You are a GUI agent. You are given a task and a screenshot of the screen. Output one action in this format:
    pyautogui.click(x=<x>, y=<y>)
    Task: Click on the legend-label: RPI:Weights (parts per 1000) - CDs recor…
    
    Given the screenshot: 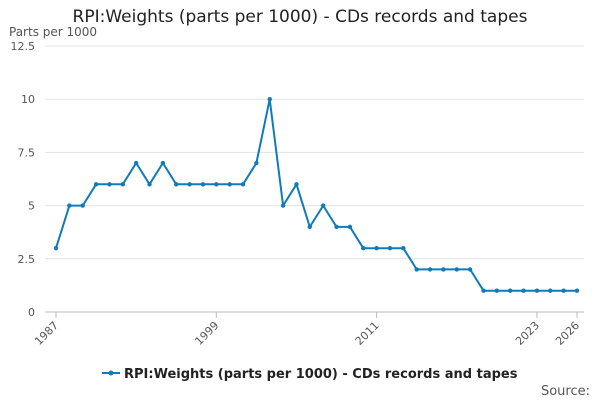 What is the action you would take?
    pyautogui.click(x=321, y=374)
    